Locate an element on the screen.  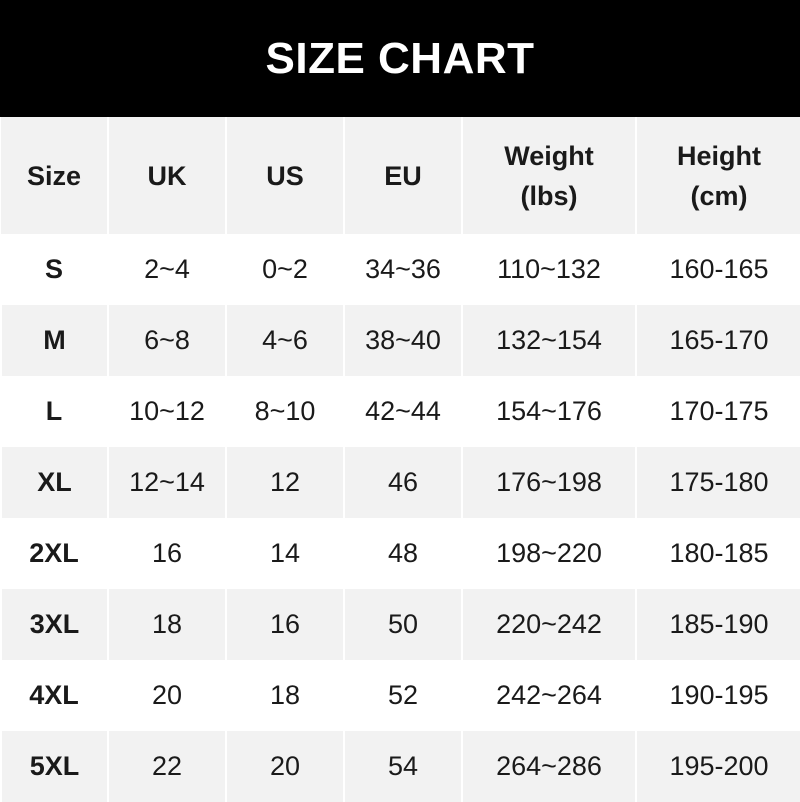
table-cell: 12~14 is located at coordinates (166, 482).